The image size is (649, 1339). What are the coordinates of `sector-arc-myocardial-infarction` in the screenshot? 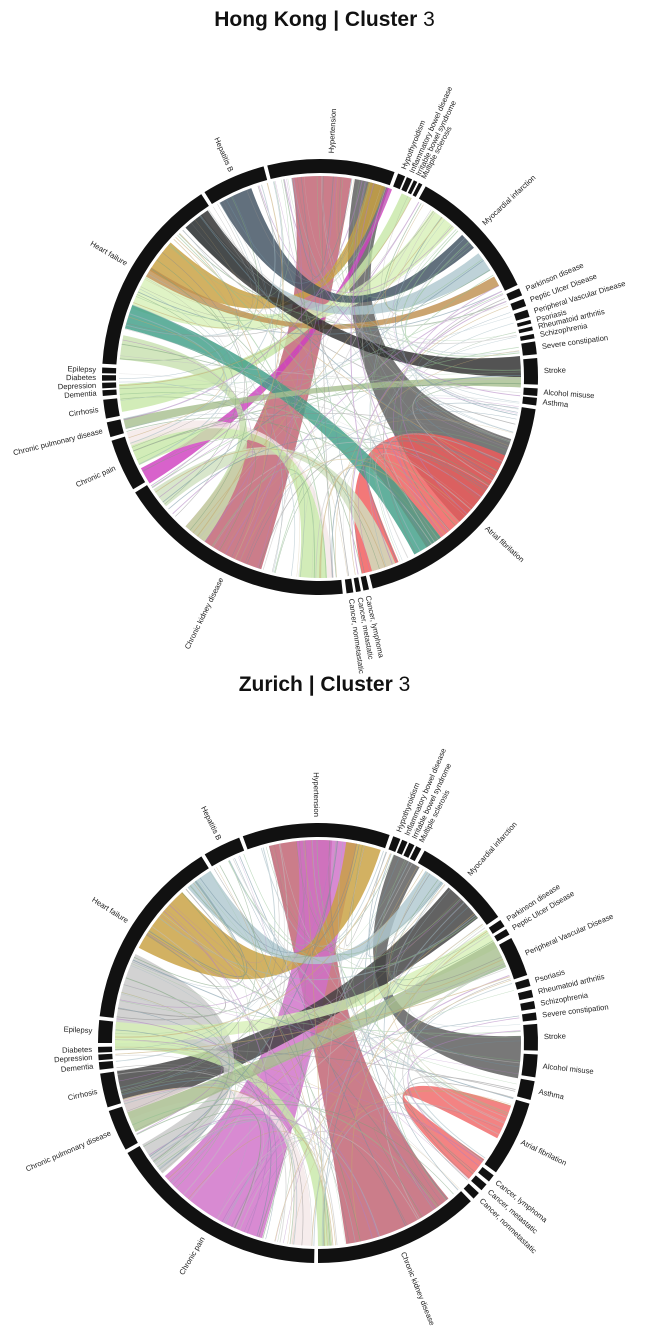 It's located at (458, 887).